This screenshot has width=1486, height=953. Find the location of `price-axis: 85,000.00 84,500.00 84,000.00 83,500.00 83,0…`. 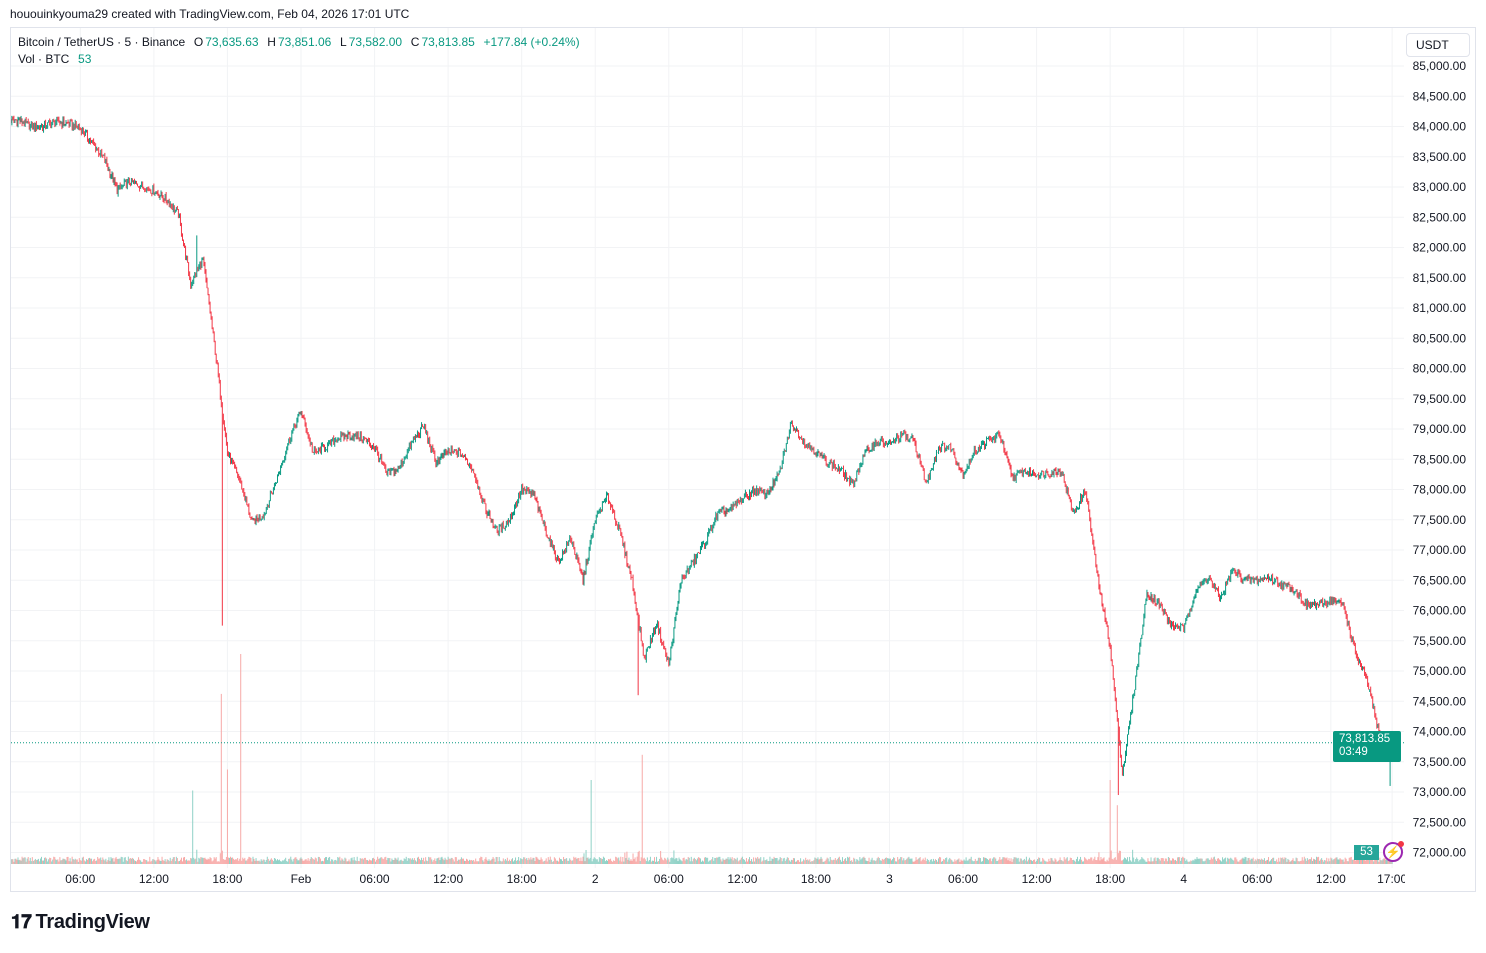

price-axis: 85,000.00 84,500.00 84,000.00 83,500.00 83,0… is located at coordinates (1440, 459).